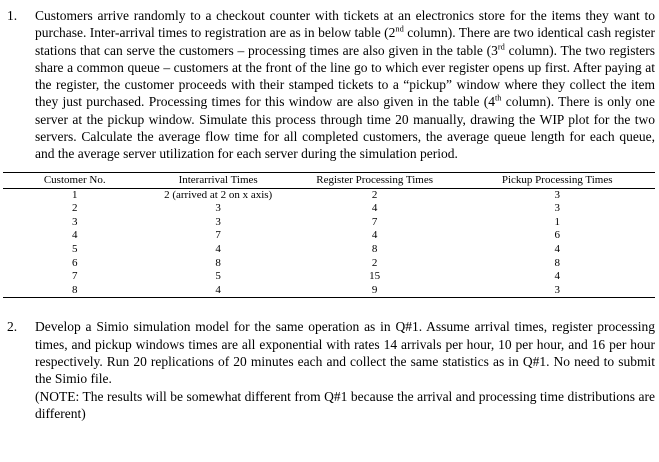 The image size is (659, 462). I want to click on table-cell: 2 (arrived at 2 on x axis), so click(218, 194).